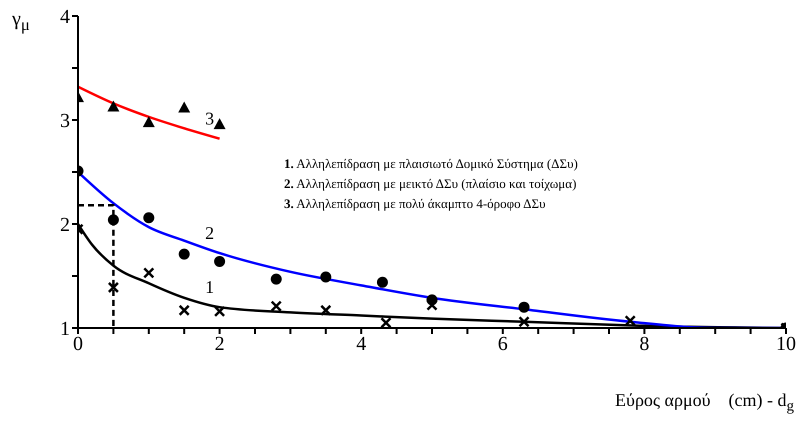  What do you see at coordinates (65, 329) in the screenshot?
I see `y-tick-label: 1` at bounding box center [65, 329].